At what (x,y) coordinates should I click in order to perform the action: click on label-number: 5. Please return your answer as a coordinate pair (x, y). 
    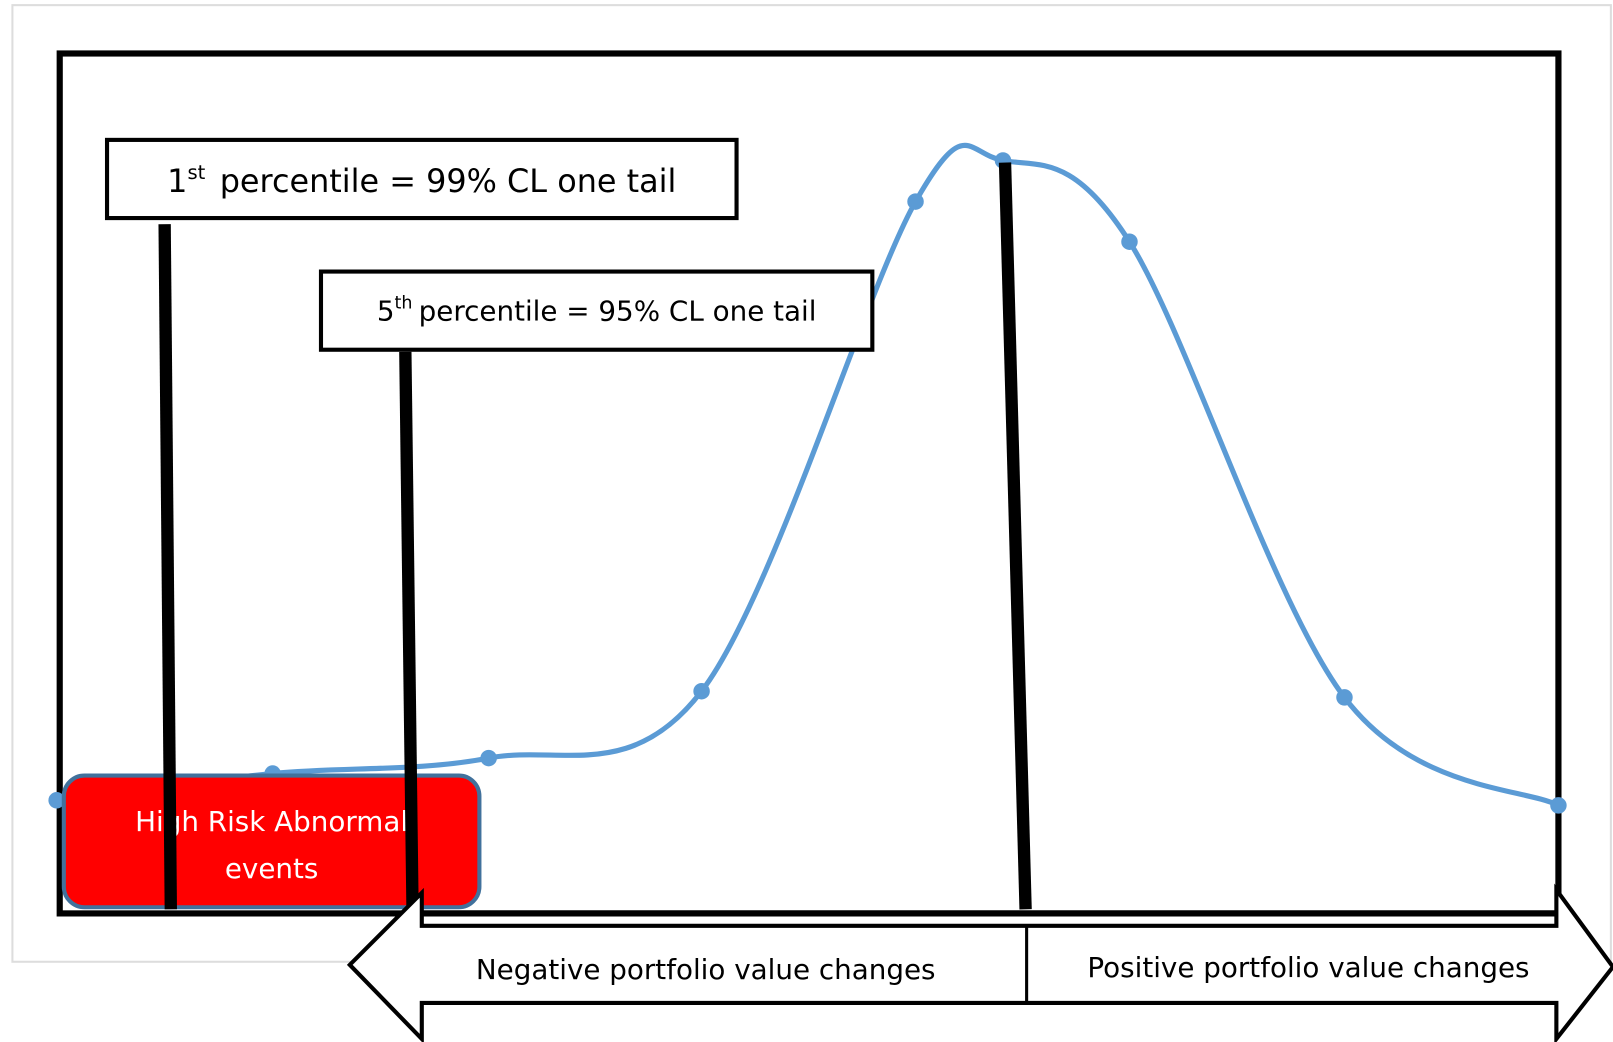
    Looking at the image, I should click on (386, 311).